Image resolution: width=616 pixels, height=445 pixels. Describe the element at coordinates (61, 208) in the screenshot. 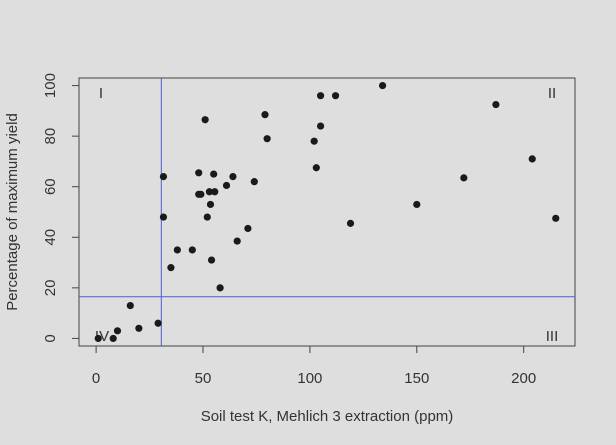

I see `y-axis: 0 20 40 60 80 100` at that location.